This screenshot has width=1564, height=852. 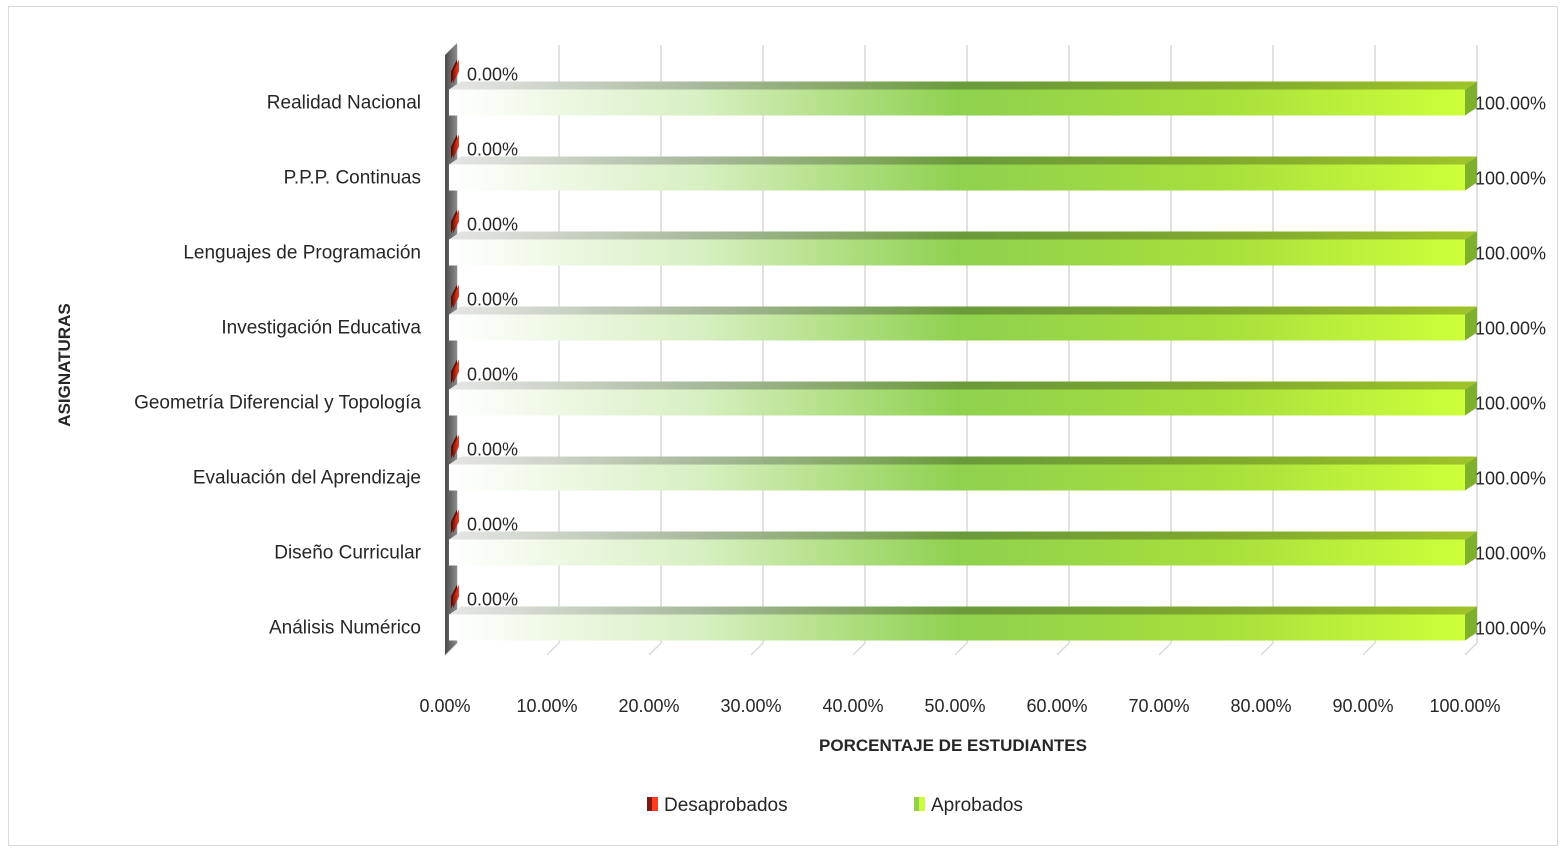 I want to click on legend-item-aprobados: Aprobados, so click(x=968, y=805).